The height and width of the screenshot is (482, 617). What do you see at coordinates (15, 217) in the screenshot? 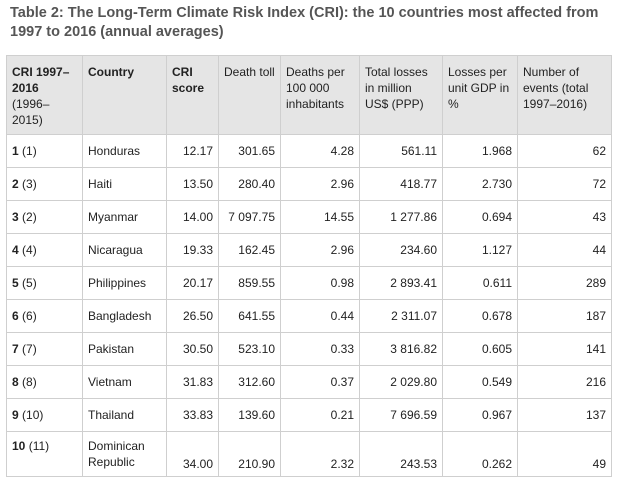
I see `cell-rank-current: 3` at bounding box center [15, 217].